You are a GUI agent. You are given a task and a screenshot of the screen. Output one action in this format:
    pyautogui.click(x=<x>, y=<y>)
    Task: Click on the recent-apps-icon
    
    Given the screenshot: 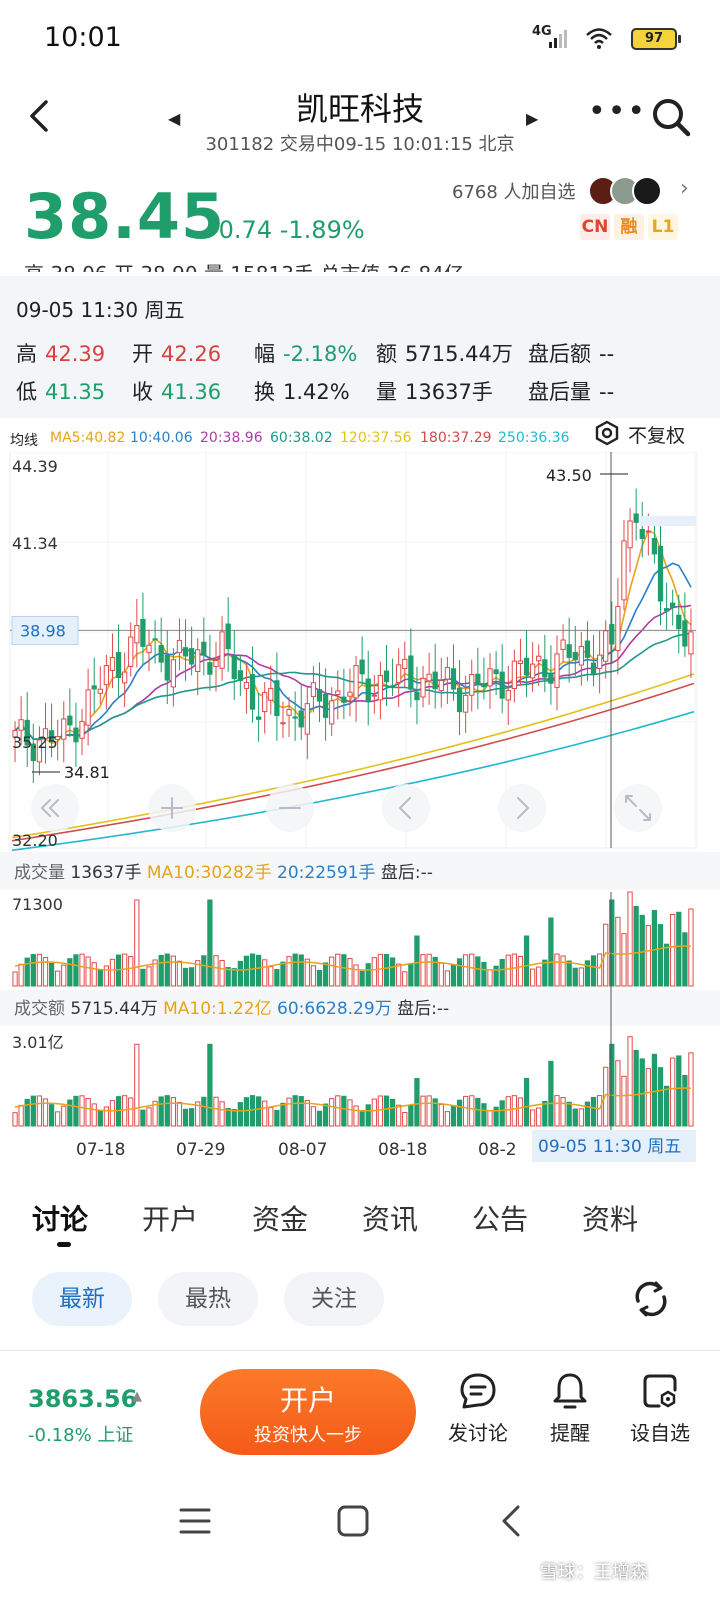 What is the action you would take?
    pyautogui.click(x=195, y=1521)
    